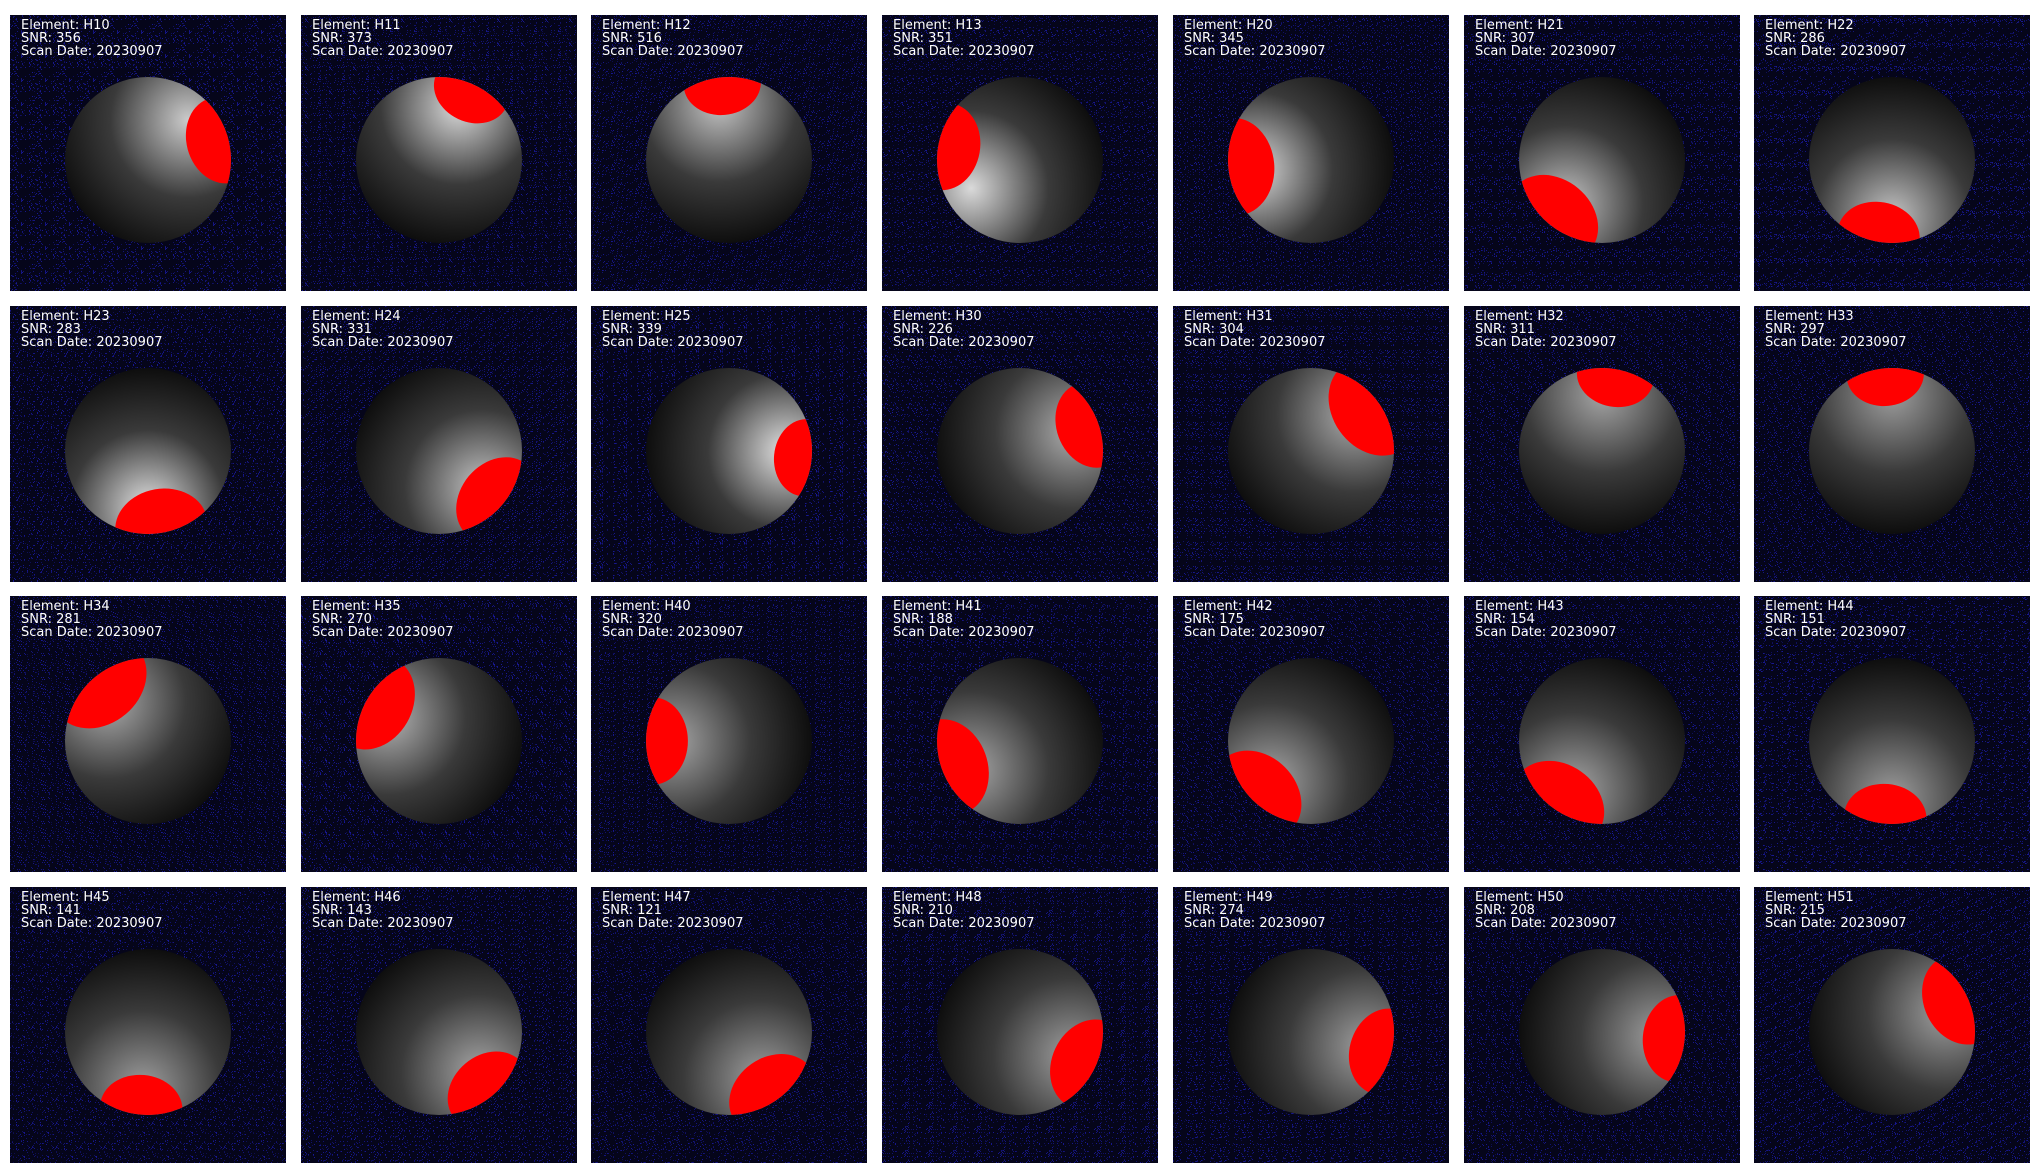  Describe the element at coordinates (1519, 897) in the screenshot. I see `element-label: Element: H50` at that location.